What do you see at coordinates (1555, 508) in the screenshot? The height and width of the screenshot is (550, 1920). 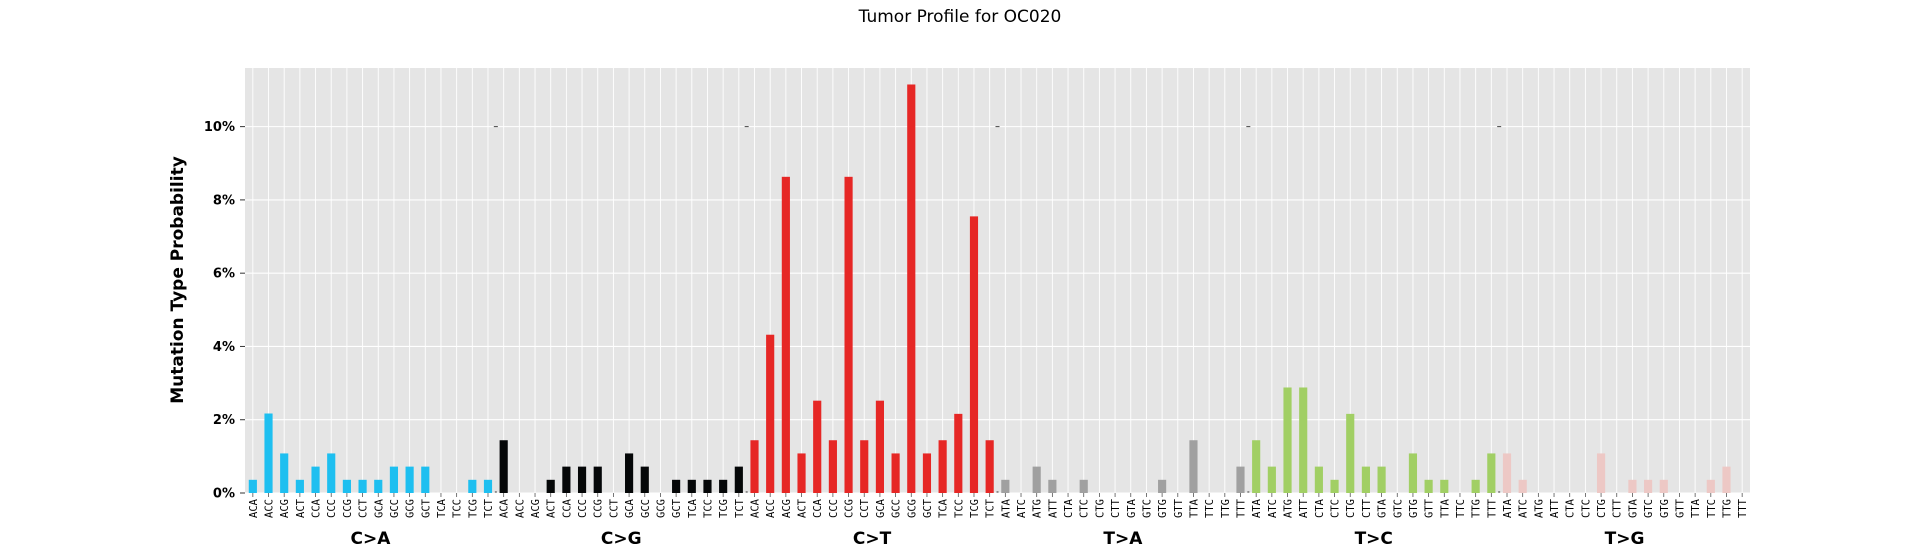 I see `x-tick-label: ATT` at bounding box center [1555, 508].